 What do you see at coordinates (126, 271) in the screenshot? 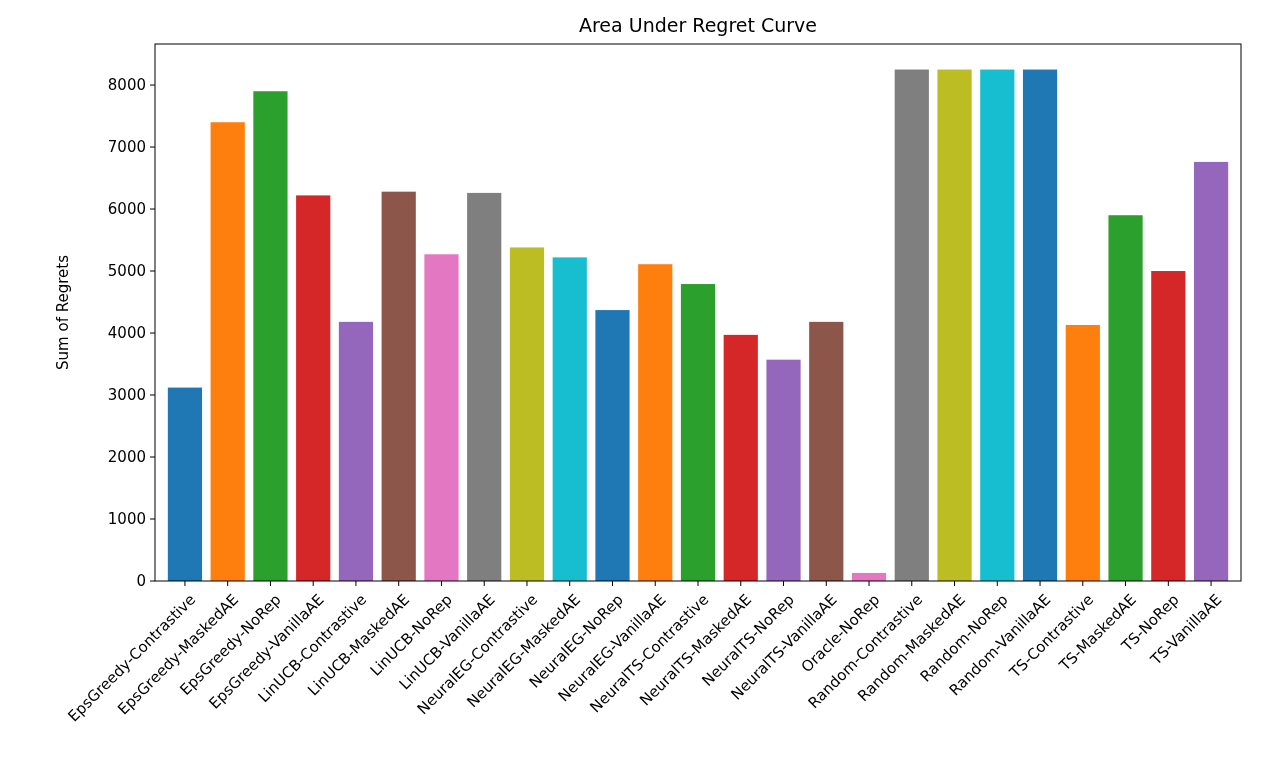
I see `y-tick-label: 5000` at bounding box center [126, 271].